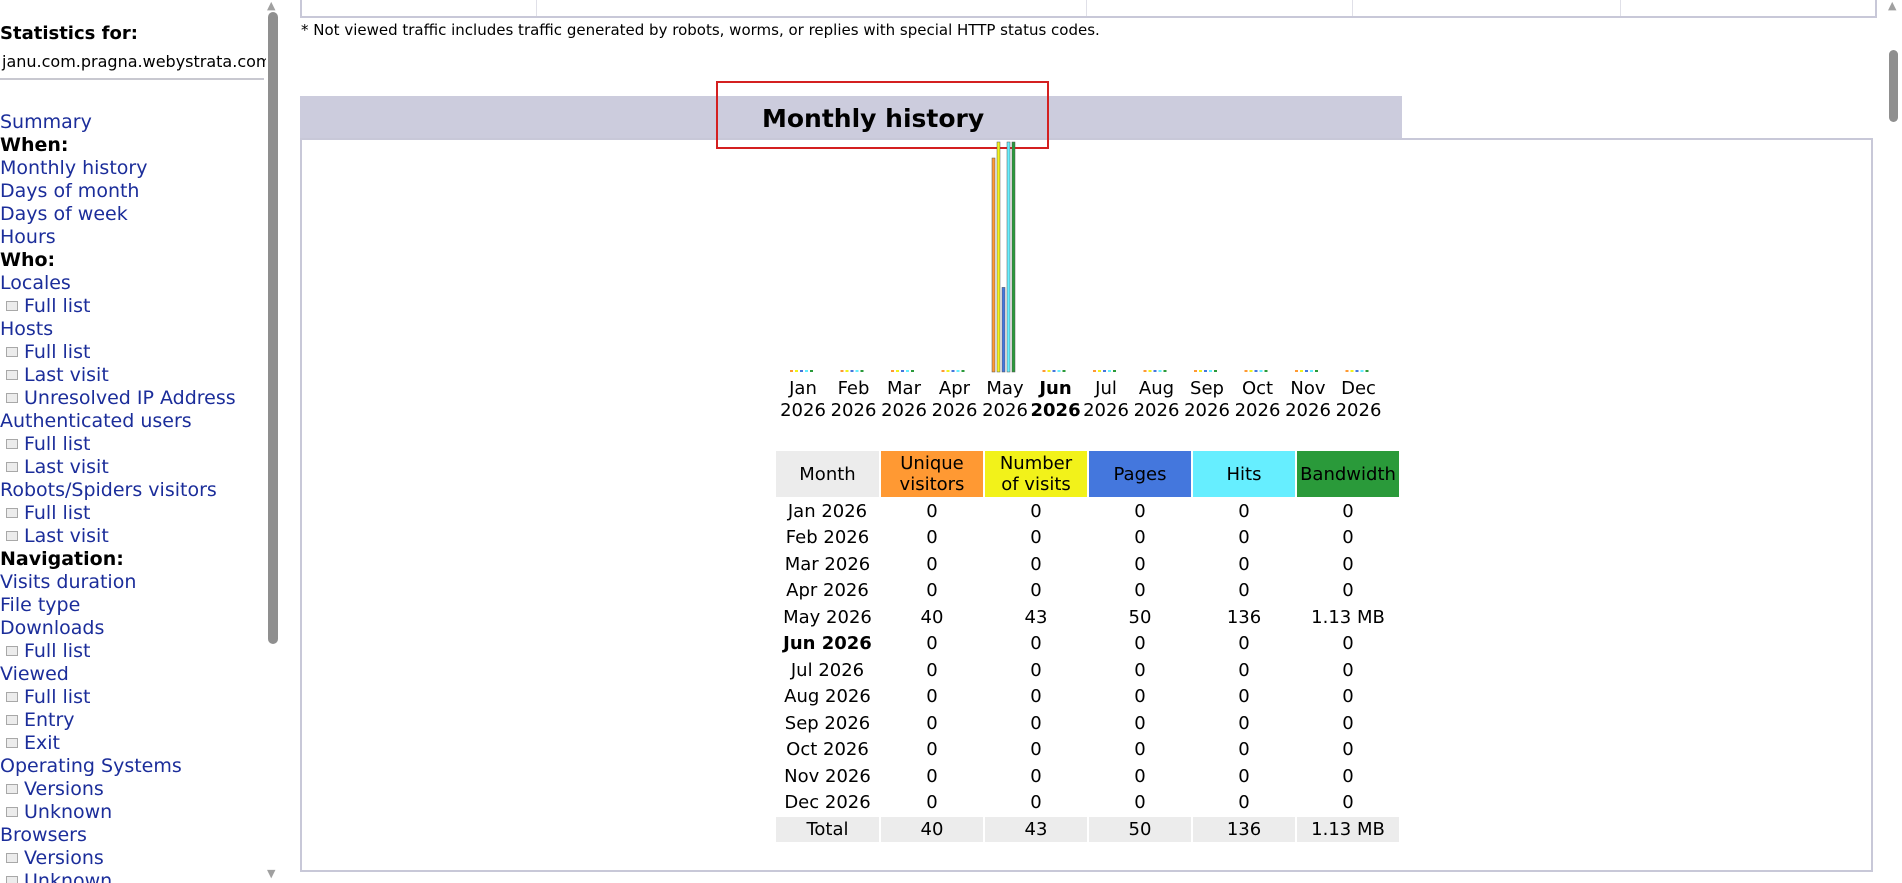 The height and width of the screenshot is (883, 1902). What do you see at coordinates (1044, 371) in the screenshot?
I see `bar-unique-visitors-jun-2026` at bounding box center [1044, 371].